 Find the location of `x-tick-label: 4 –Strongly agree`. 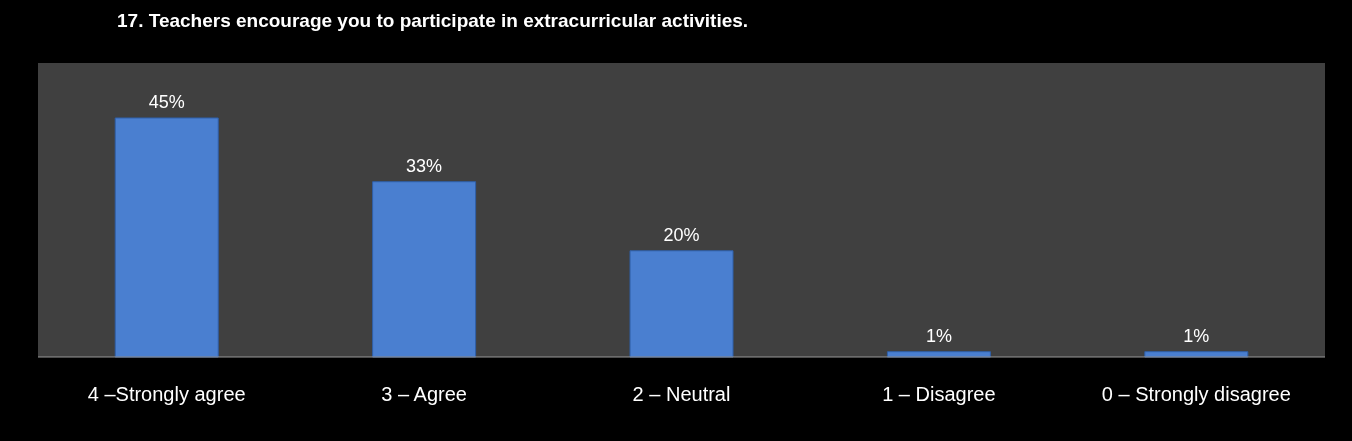

x-tick-label: 4 –Strongly agree is located at coordinates (166, 394).